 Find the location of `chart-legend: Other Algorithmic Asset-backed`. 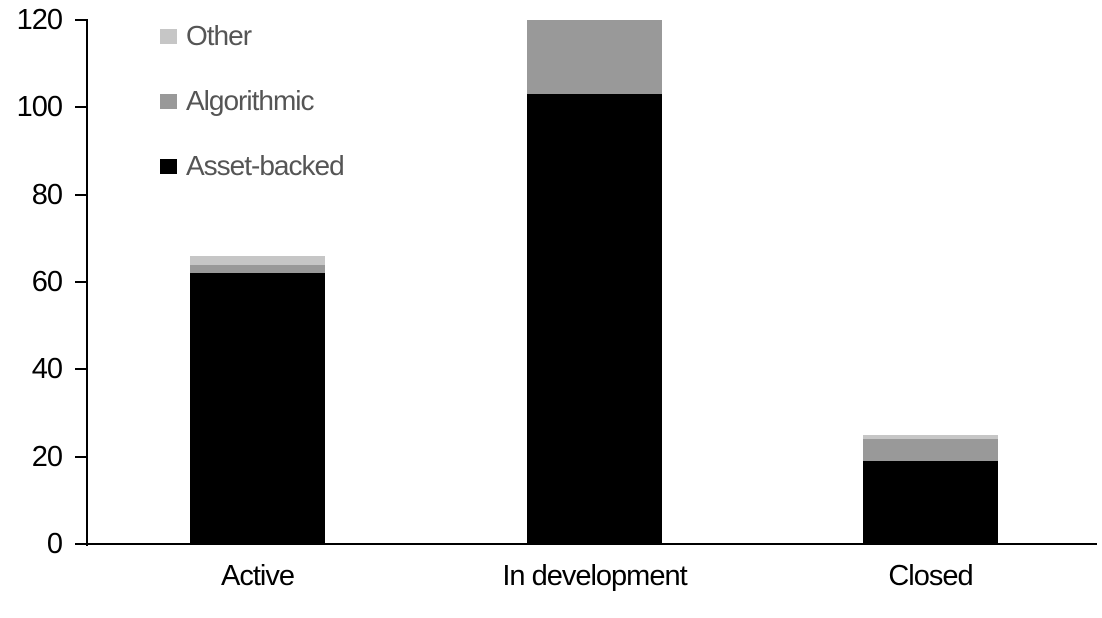

chart-legend: Other Algorithmic Asset-backed is located at coordinates (252, 118).